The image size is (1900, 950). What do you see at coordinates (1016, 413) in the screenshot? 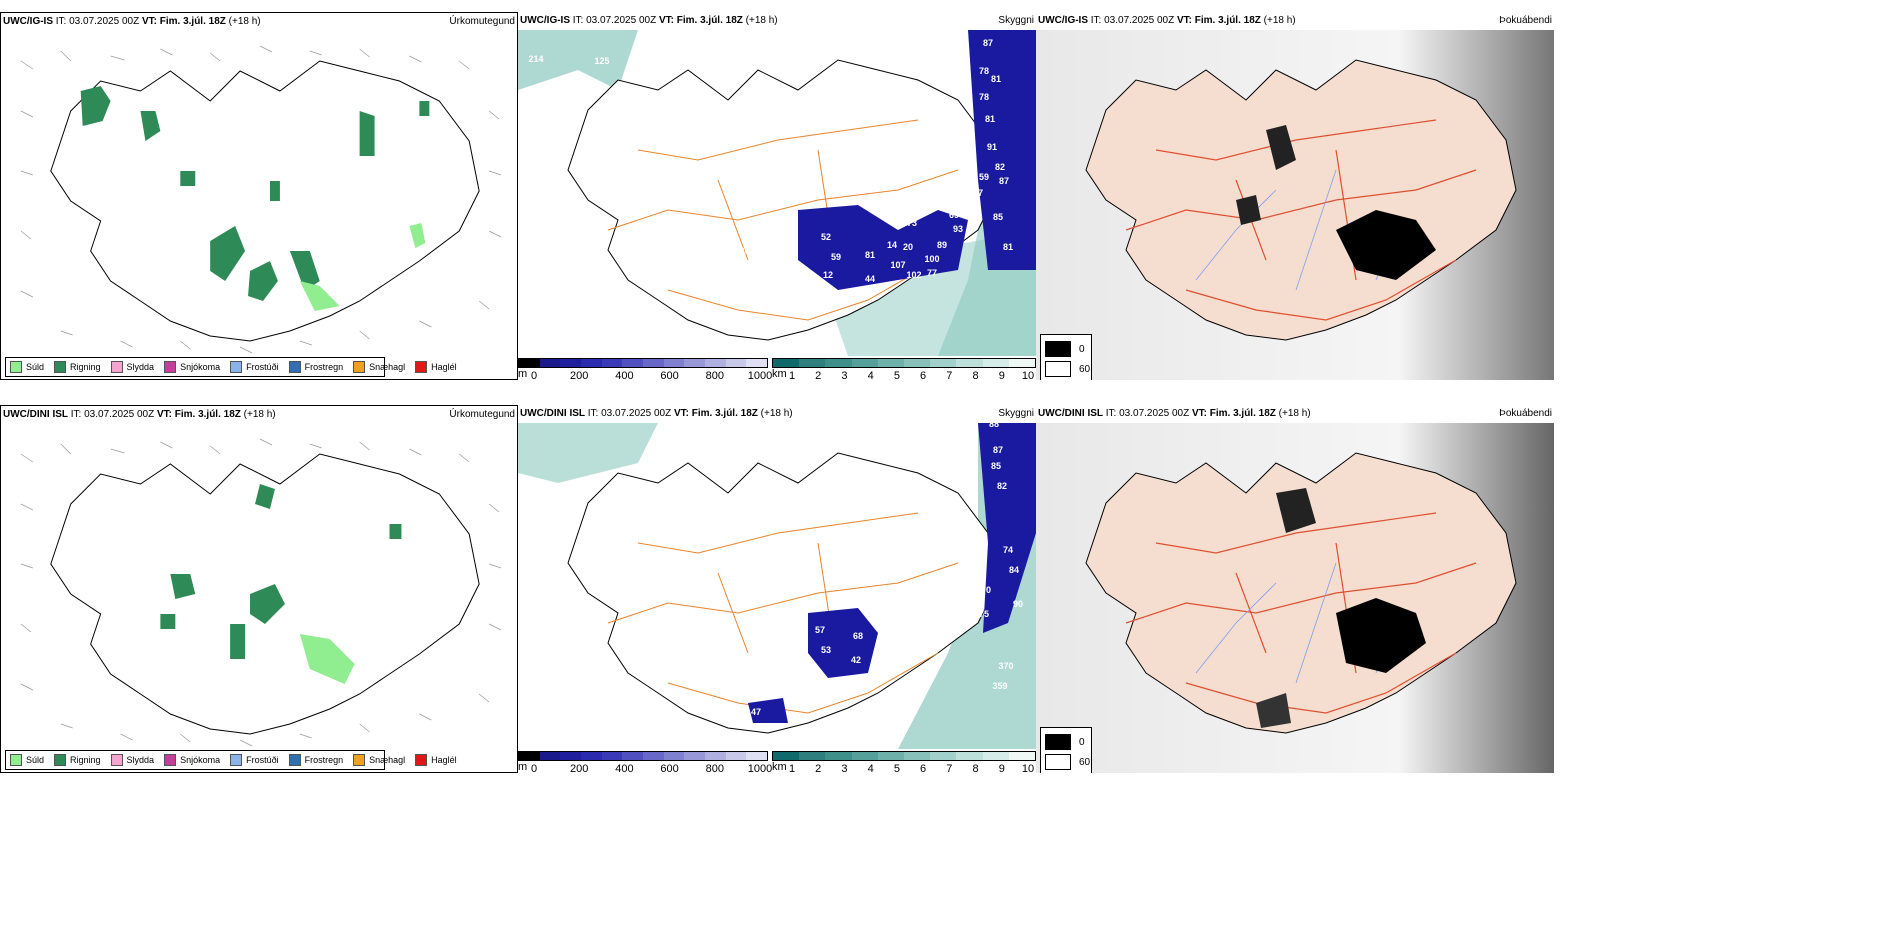
I see `panel-title: Skyggni` at bounding box center [1016, 413].